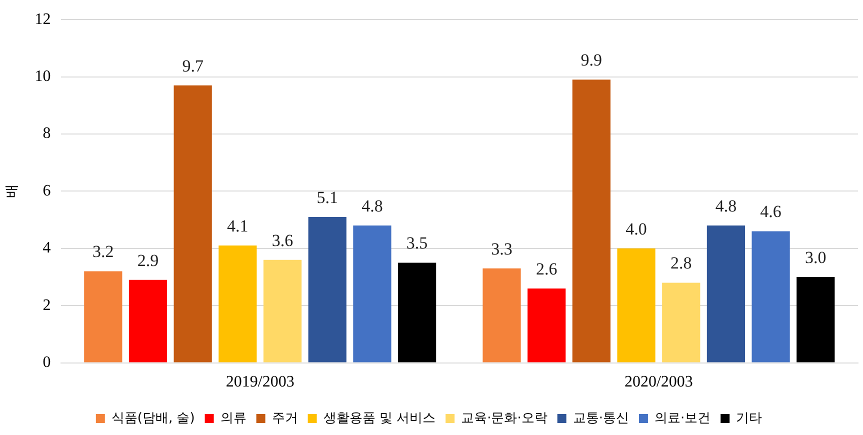  Describe the element at coordinates (233, 418) in the screenshot. I see `legend-label: 의류` at that location.